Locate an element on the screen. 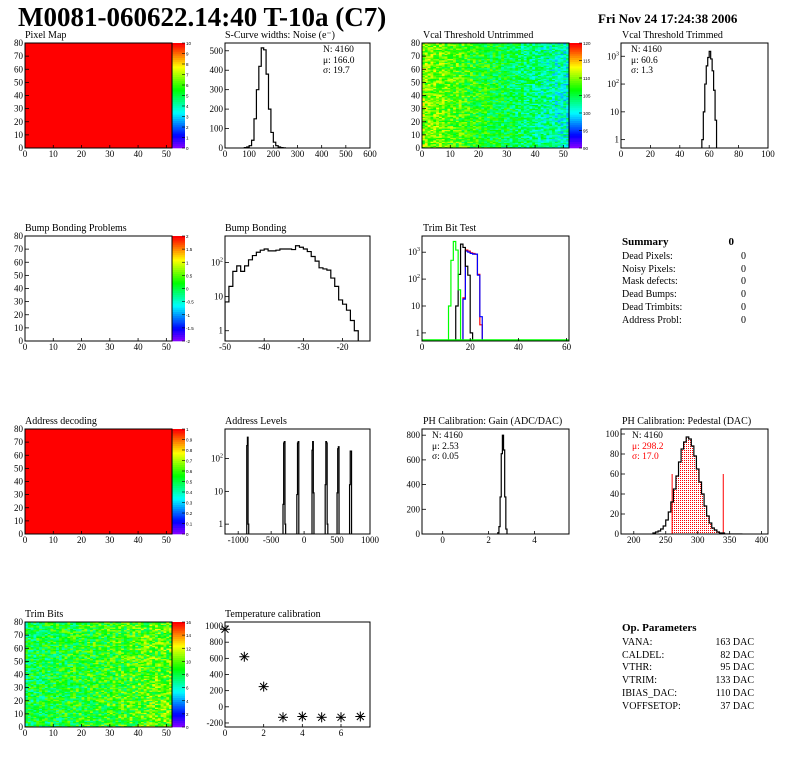 The width and height of the screenshot is (796, 772). y-tick-label: 30 is located at coordinates (416, 109).